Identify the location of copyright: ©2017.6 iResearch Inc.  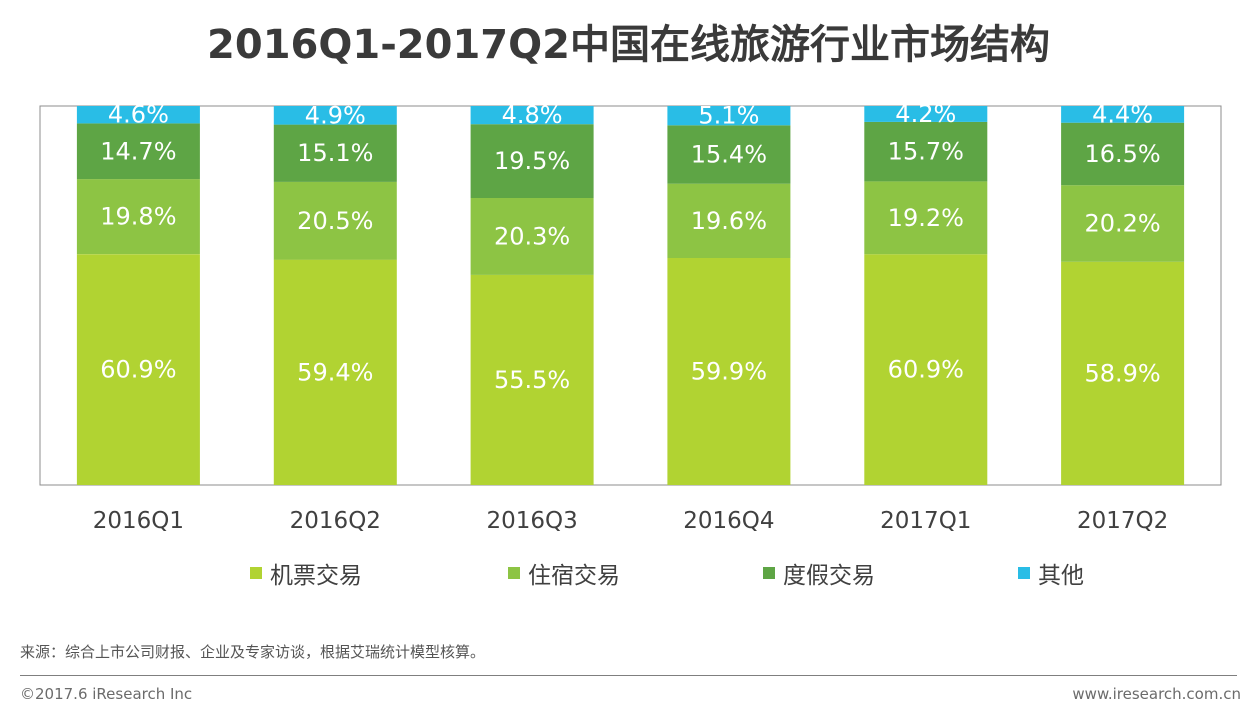
(106, 694).